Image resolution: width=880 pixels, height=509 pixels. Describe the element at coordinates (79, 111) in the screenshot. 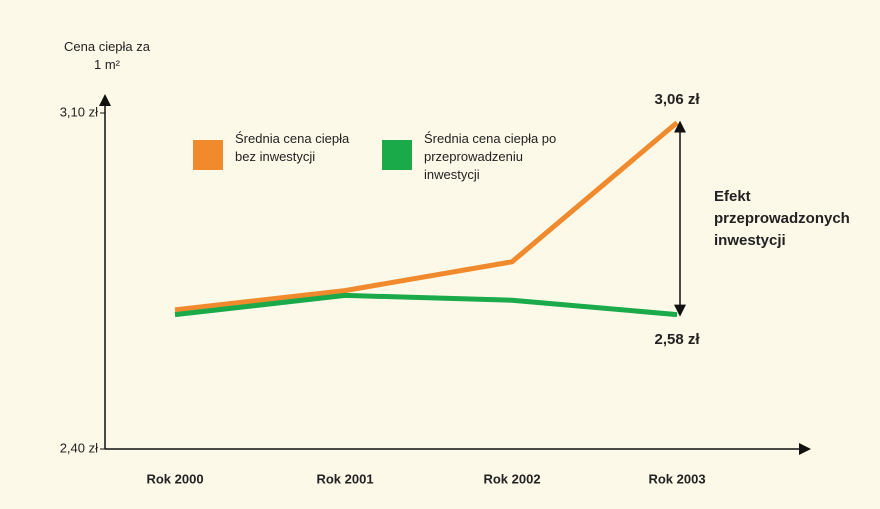

I see `y-tick-label: 3,10 zł` at that location.